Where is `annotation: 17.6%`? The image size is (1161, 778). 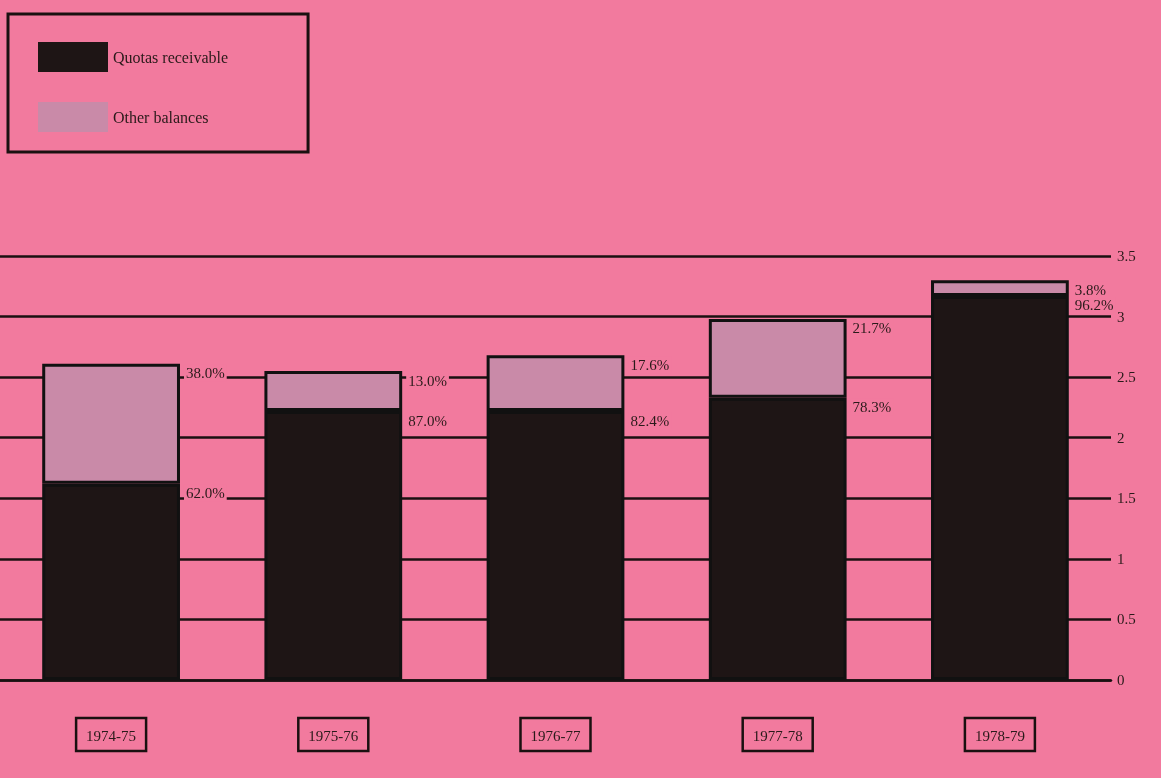
annotation: 17.6% is located at coordinates (650, 364).